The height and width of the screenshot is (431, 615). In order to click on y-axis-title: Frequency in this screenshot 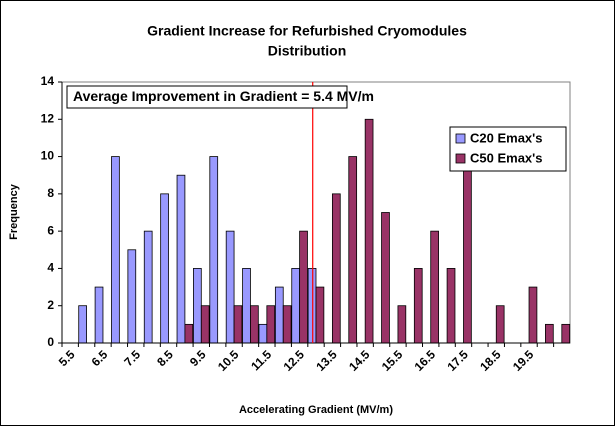, I will do `click(14, 211)`.